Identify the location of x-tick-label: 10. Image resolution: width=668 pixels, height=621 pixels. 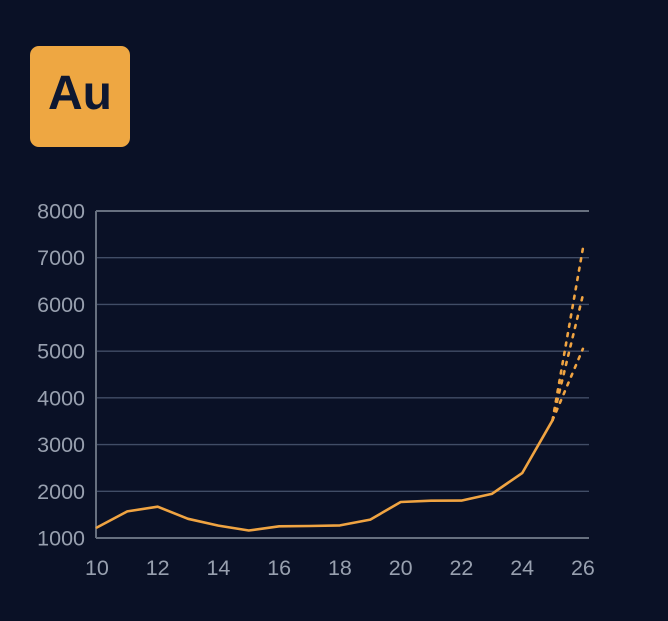
(97, 568).